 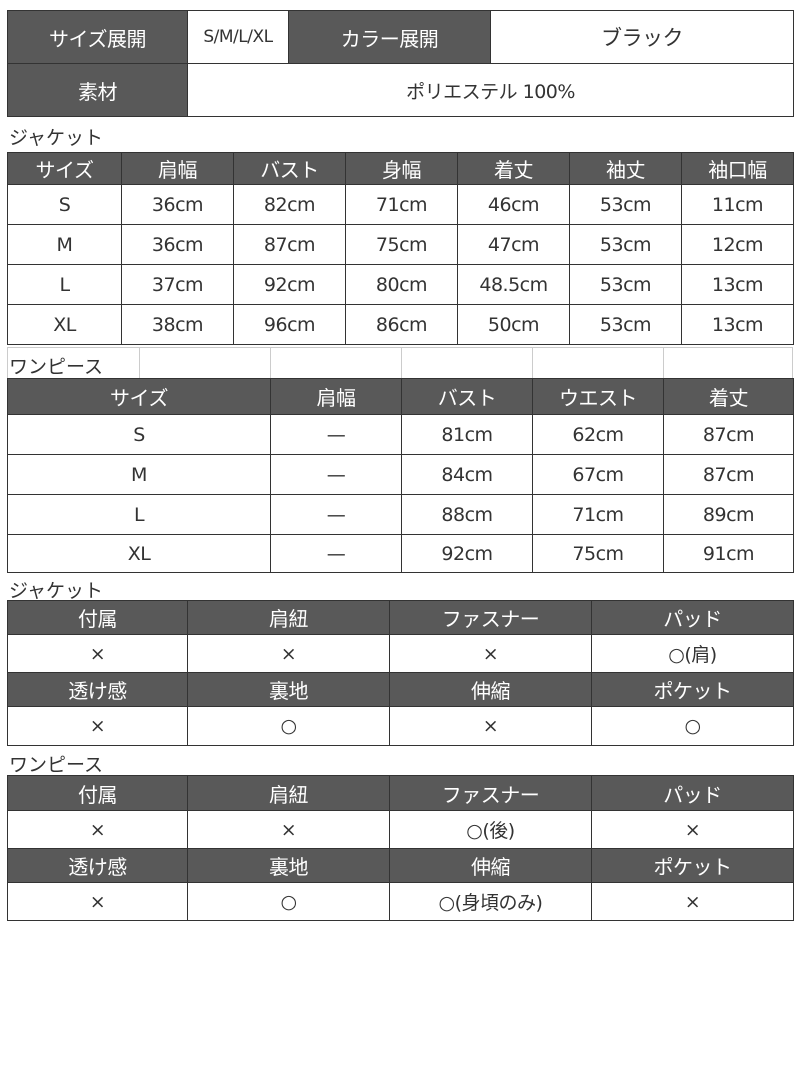 What do you see at coordinates (56, 367) in the screenshot?
I see `onepiece-size-title: ワンピース` at bounding box center [56, 367].